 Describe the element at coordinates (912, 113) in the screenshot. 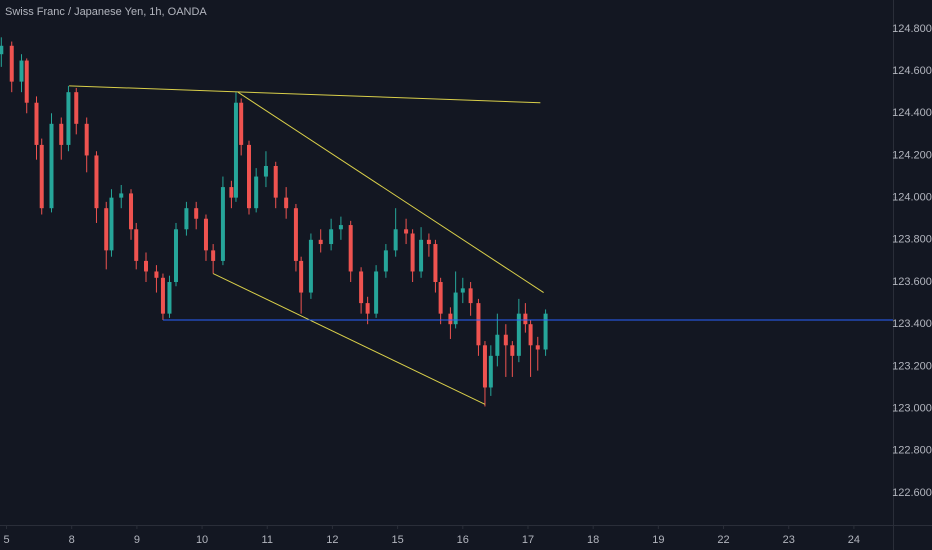

I see `y-tick-label: 124.400` at that location.